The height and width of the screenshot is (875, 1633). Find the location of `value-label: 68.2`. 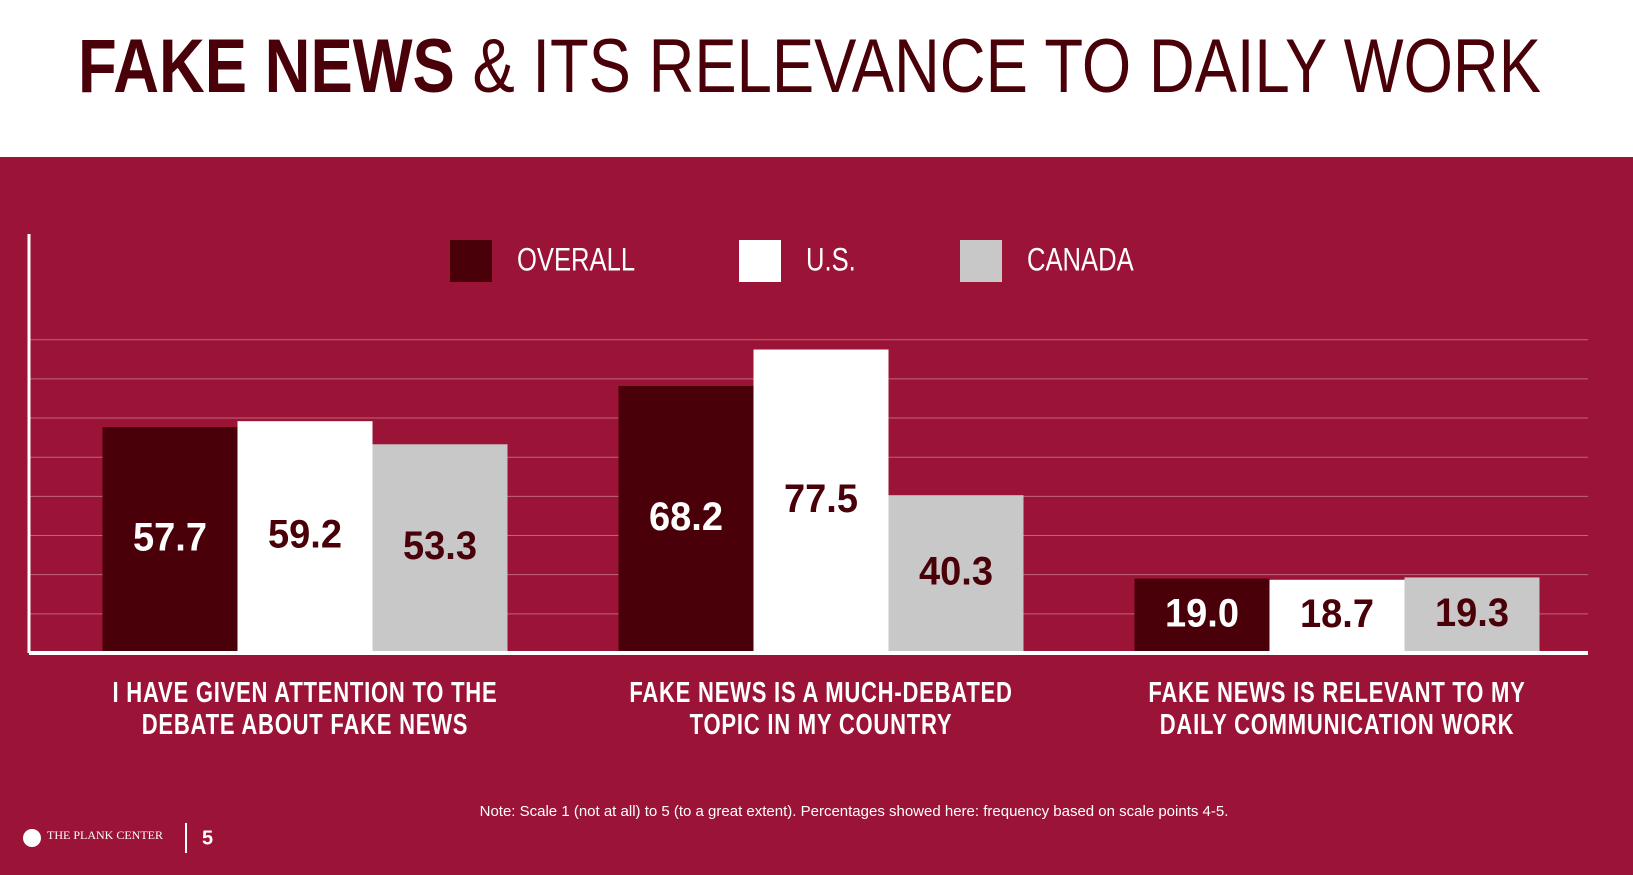

value-label: 68.2 is located at coordinates (686, 517).